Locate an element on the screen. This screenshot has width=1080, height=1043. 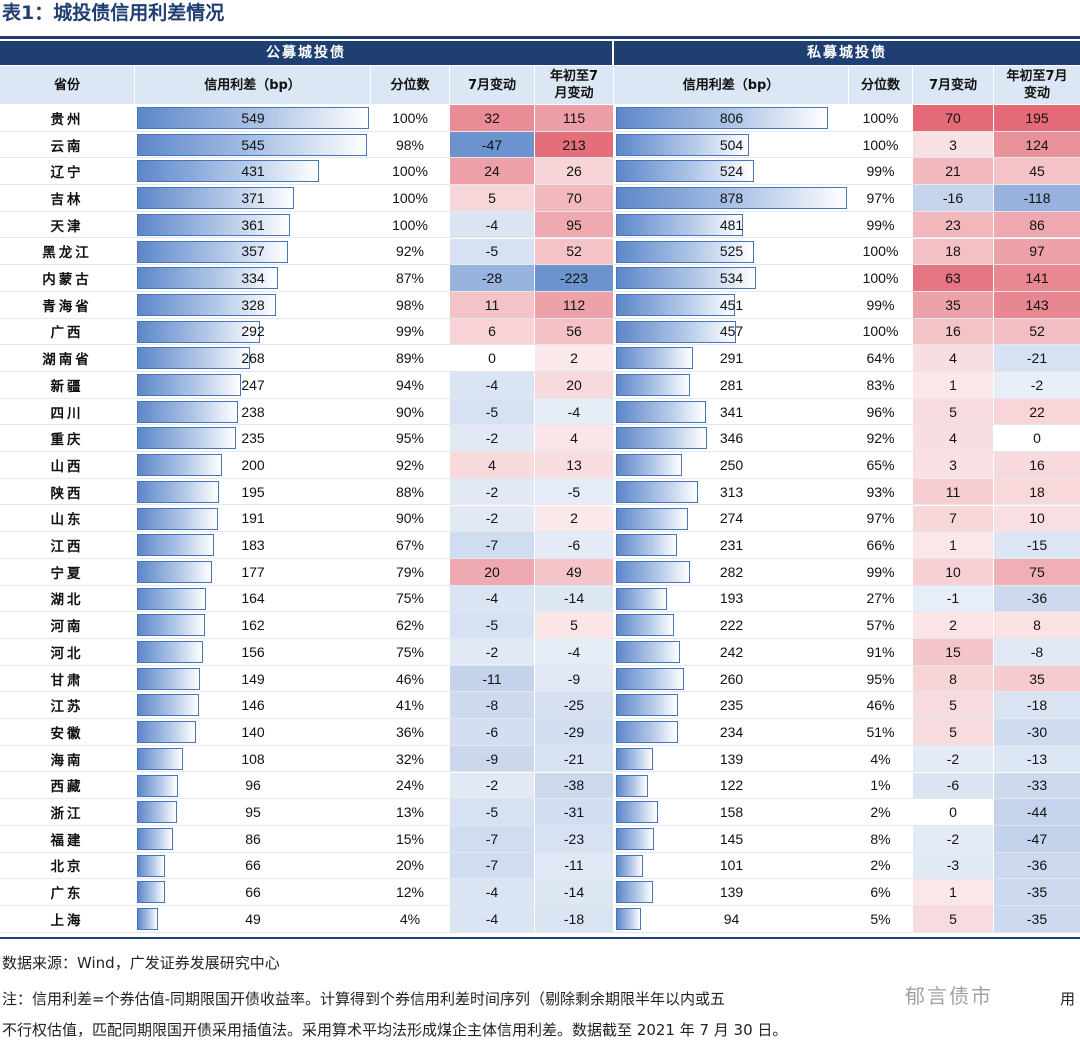
cell-jul-change-public: 0 is located at coordinates (492, 358).